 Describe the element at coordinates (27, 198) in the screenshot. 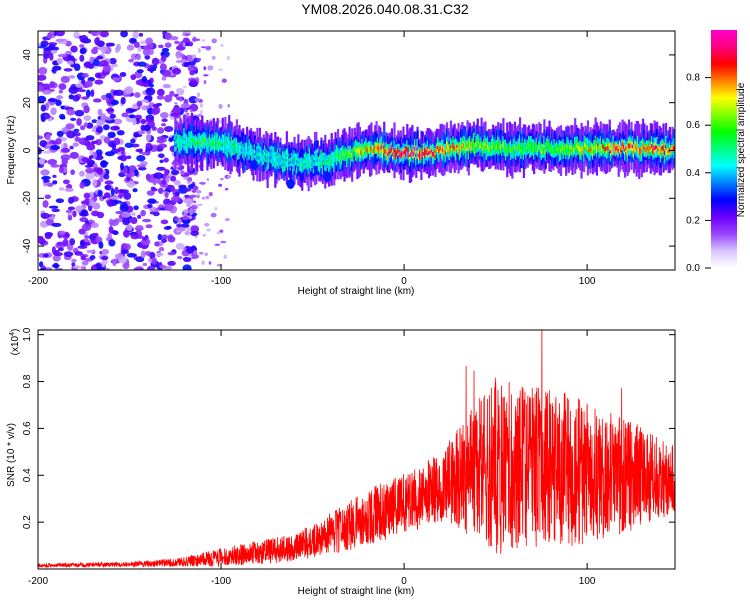

I see `spectrogram-y-tick-label: -20` at that location.